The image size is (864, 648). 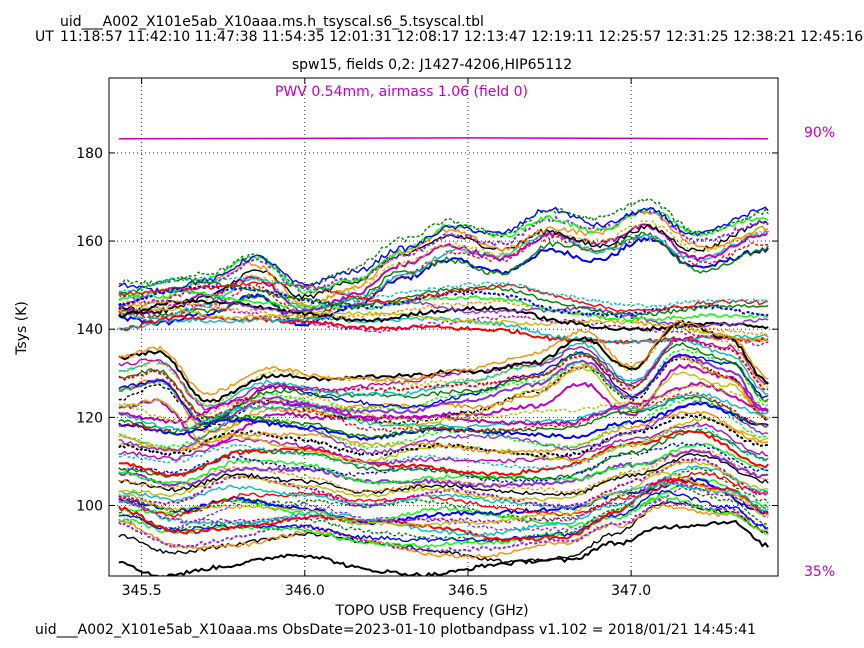 I want to click on ut-time: 12:08:17, so click(x=428, y=37).